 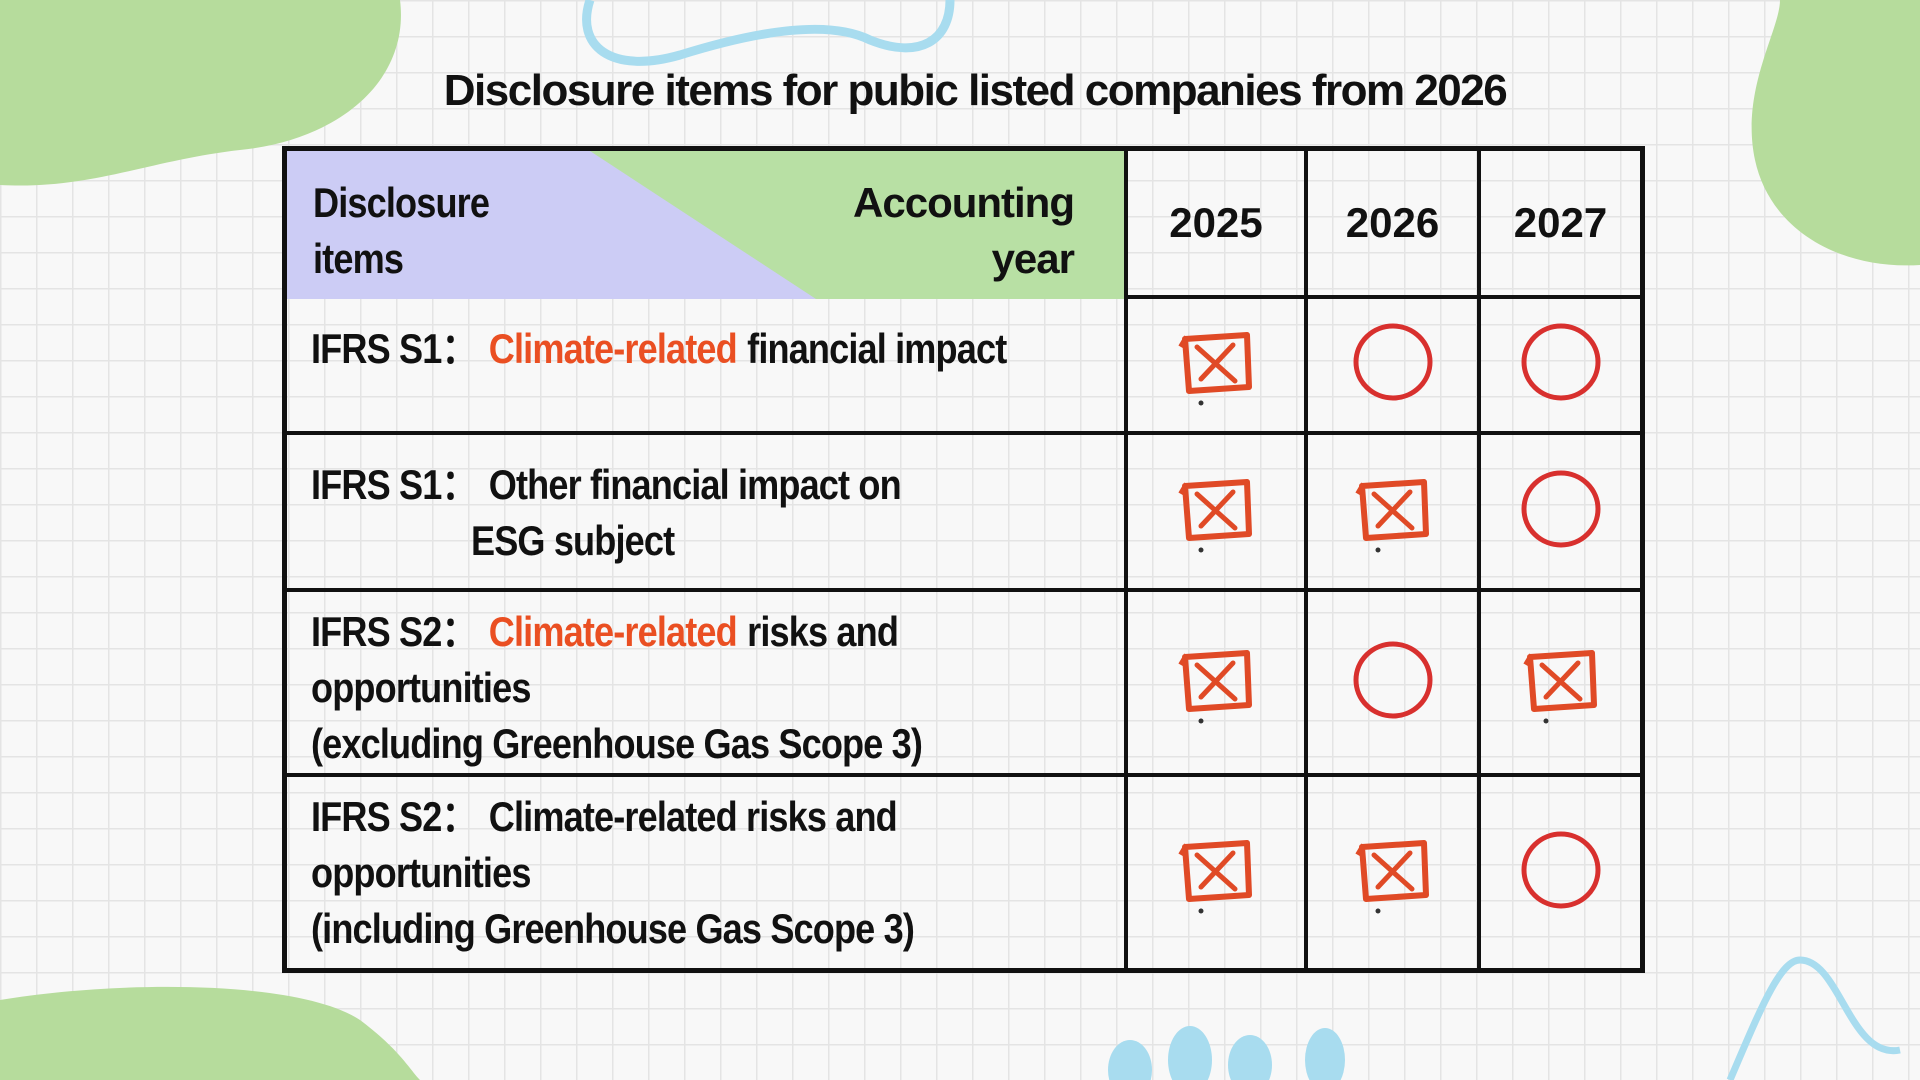 I want to click on item-segment: ESG subject, so click(x=572, y=540).